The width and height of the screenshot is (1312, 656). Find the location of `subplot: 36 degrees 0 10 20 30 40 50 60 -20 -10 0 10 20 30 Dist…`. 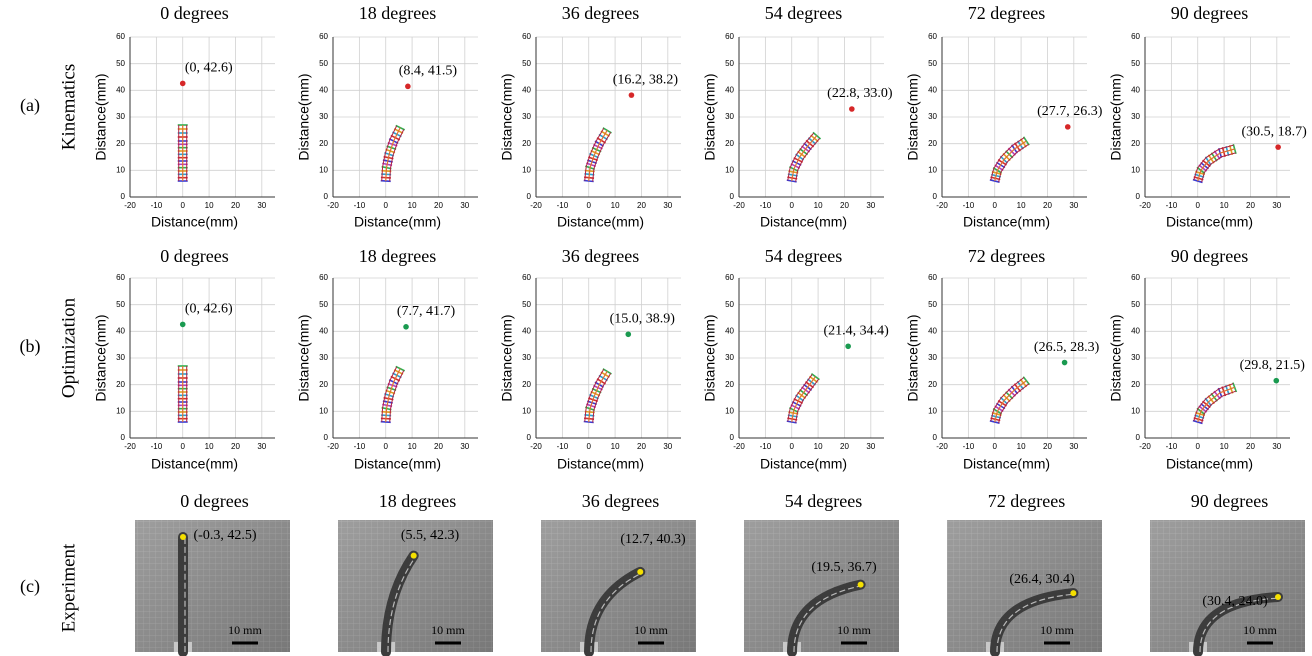

subplot: 36 degrees 0 10 20 30 40 50 60 -20 -10 0 10 20 30 Dist… is located at coordinates (590, 116).